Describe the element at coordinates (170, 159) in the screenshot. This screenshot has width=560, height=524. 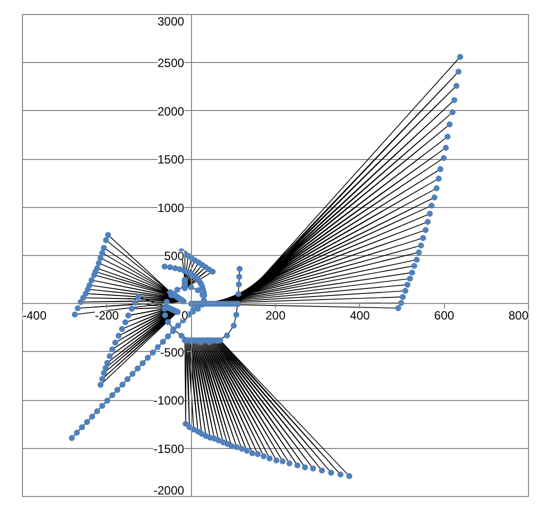
I see `y-tick-label: 1500` at that location.